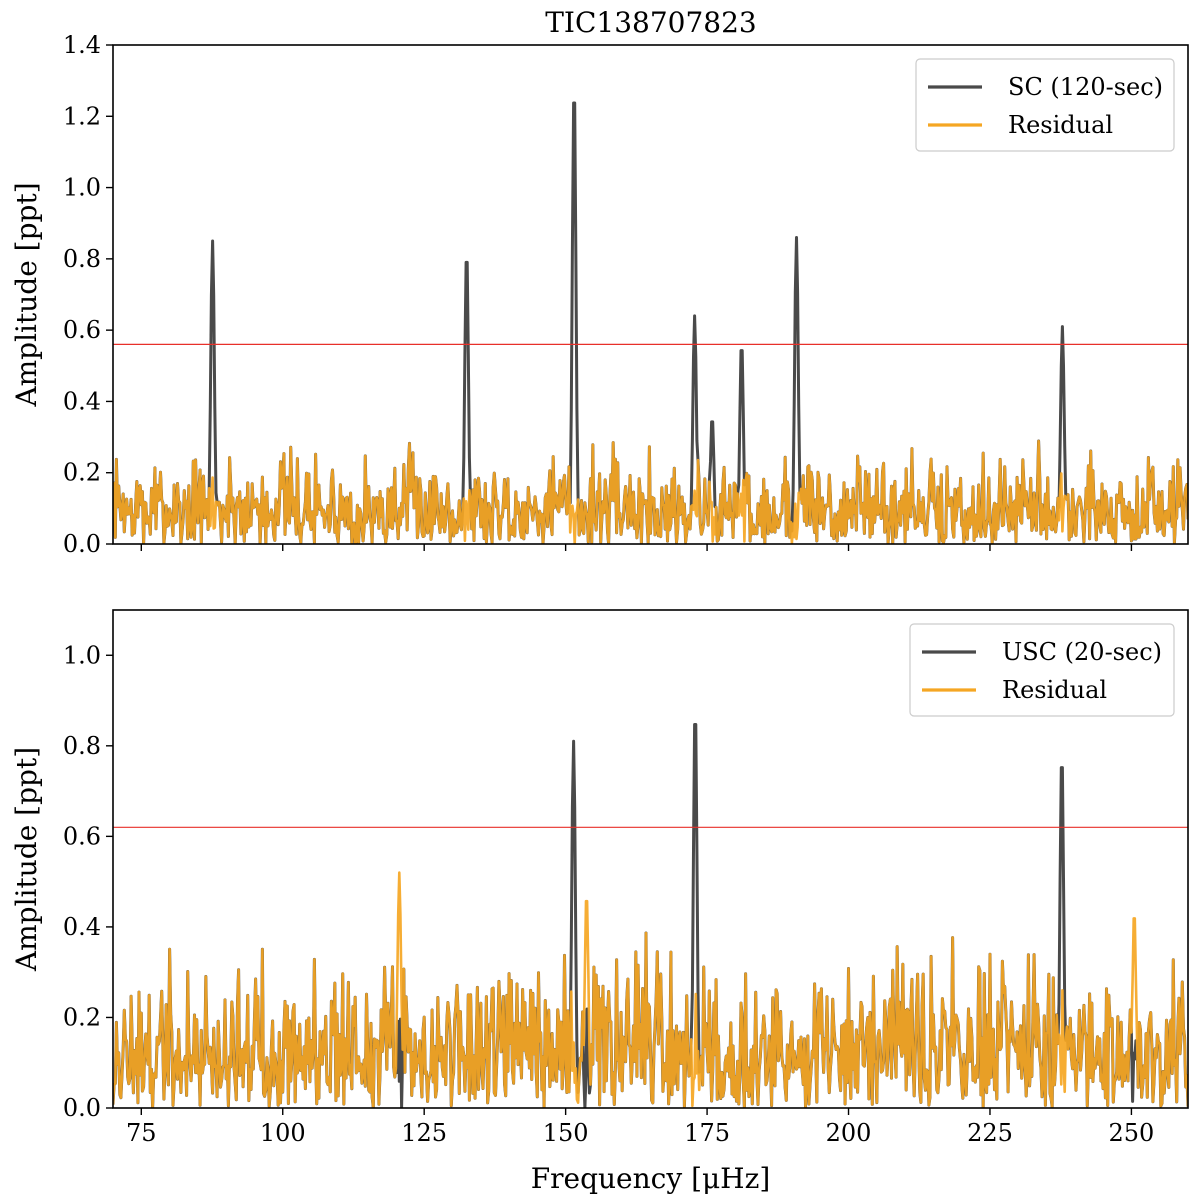 Image resolution: width=1200 pixels, height=1204 pixels. Describe the element at coordinates (849, 1133) in the screenshot. I see `x-tick-label: 200` at that location.